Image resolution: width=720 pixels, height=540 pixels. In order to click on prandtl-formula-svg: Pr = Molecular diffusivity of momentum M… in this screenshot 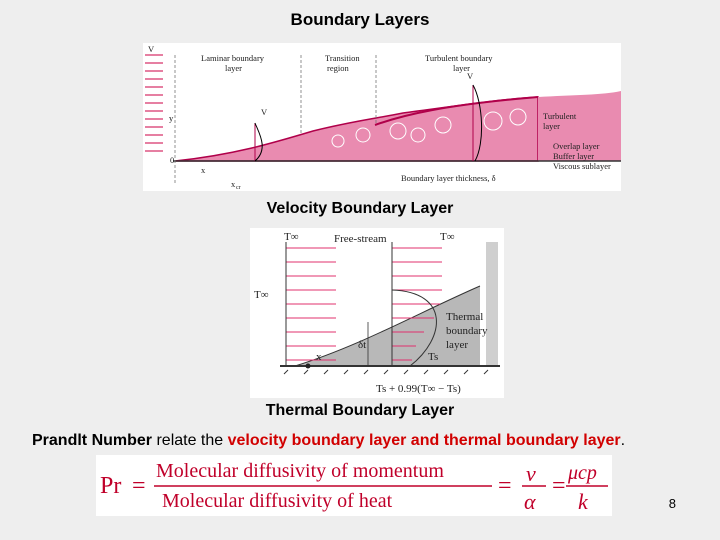, I will do `click(354, 487)`.